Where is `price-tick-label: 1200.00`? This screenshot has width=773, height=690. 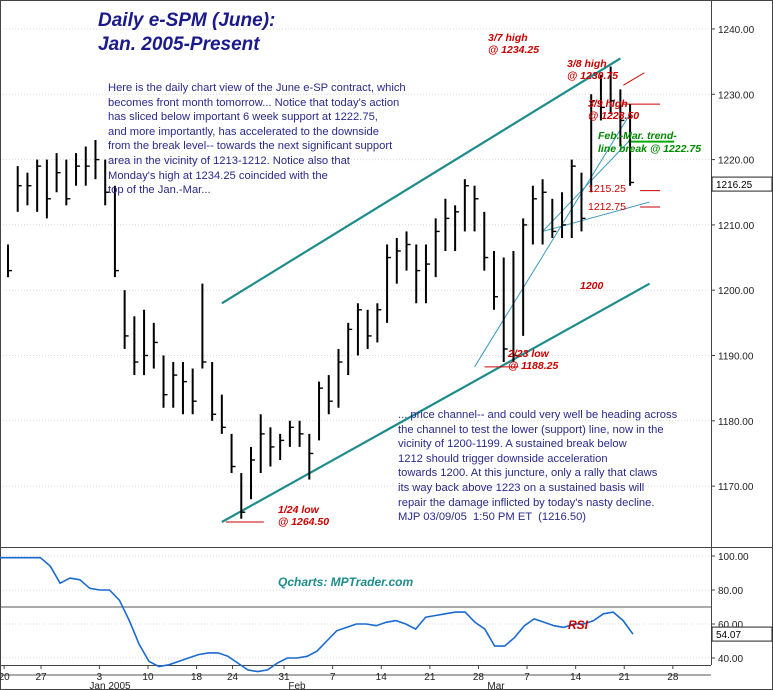 price-tick-label: 1200.00 is located at coordinates (736, 291).